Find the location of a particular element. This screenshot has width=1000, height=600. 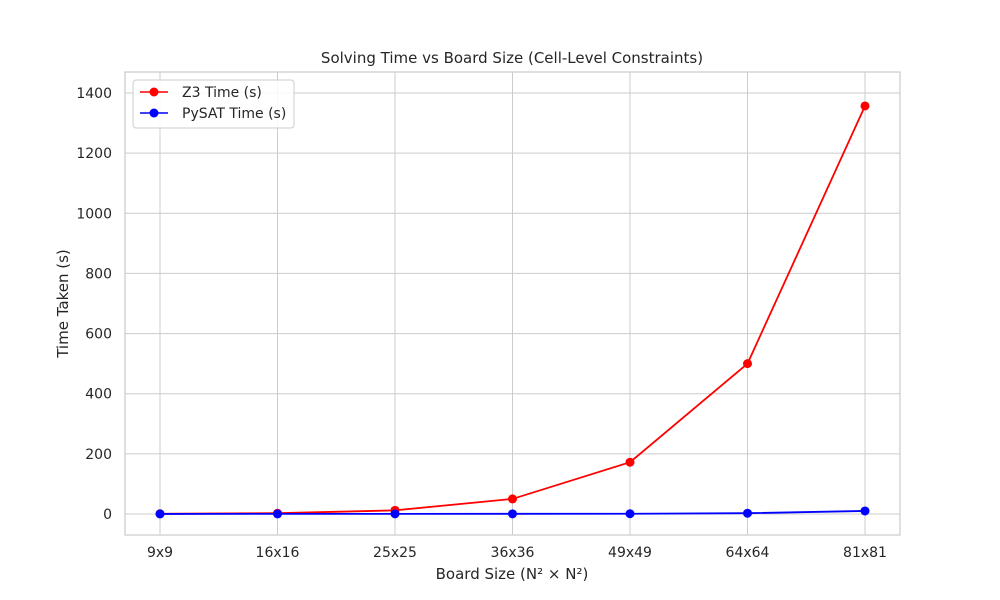

y-tick-label: 800 is located at coordinates (98, 274).